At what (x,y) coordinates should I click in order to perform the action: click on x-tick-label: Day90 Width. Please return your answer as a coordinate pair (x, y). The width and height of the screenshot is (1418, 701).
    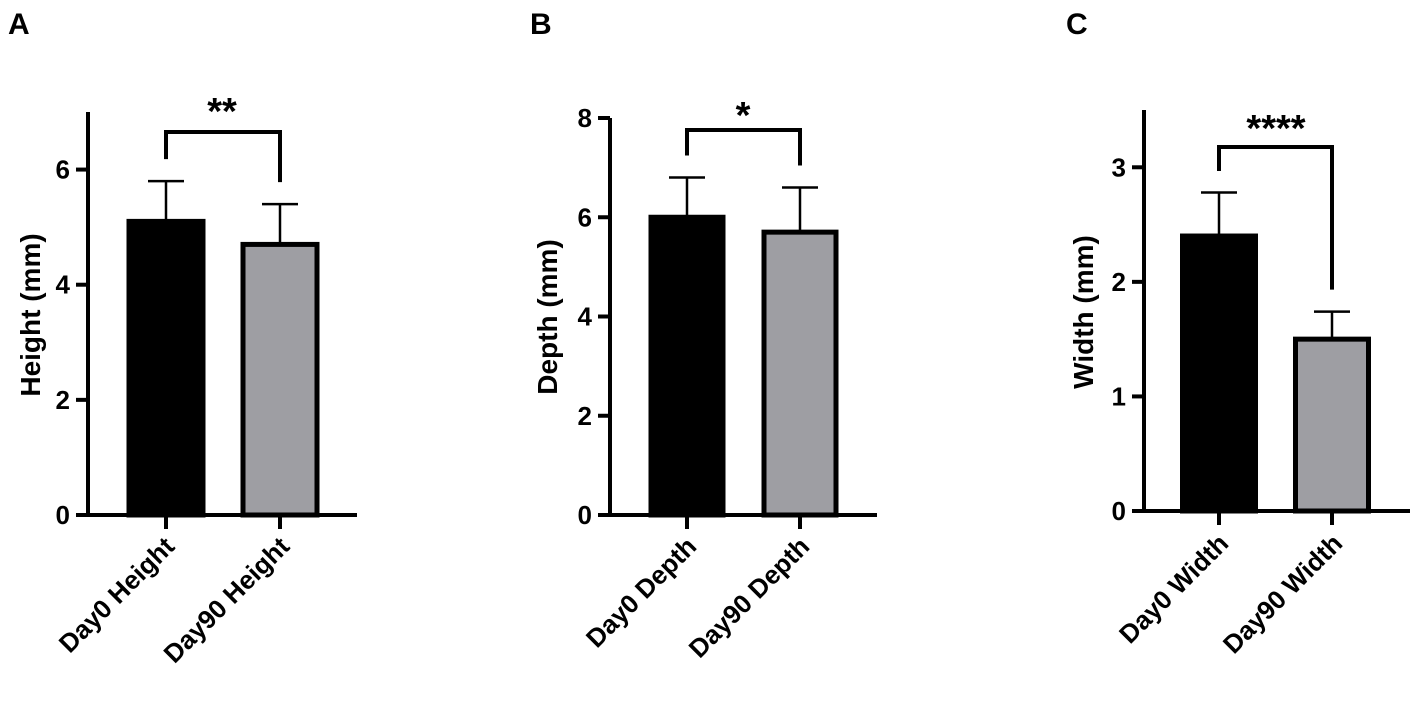
    Looking at the image, I should click on (1282, 593).